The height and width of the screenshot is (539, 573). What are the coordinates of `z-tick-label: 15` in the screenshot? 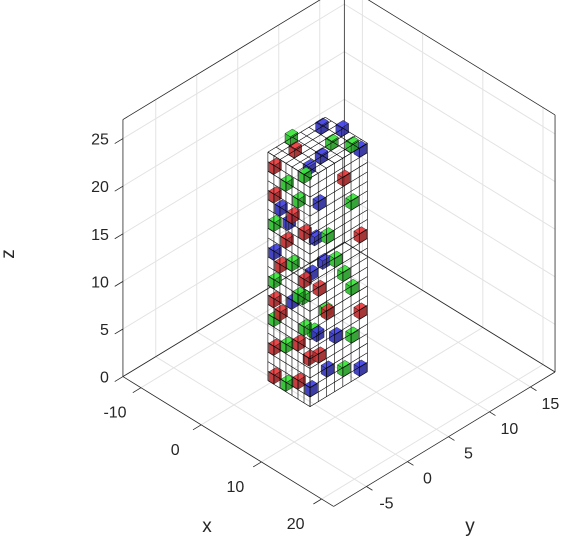 It's located at (100, 235).